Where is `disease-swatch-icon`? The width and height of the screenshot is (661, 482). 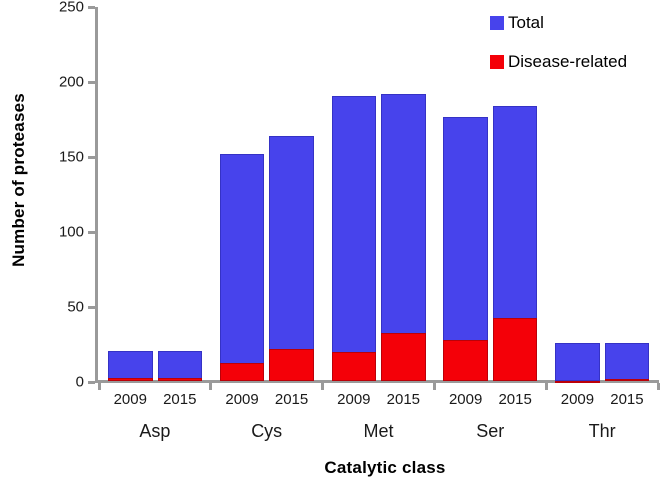
disease-swatch-icon is located at coordinates (497, 61).